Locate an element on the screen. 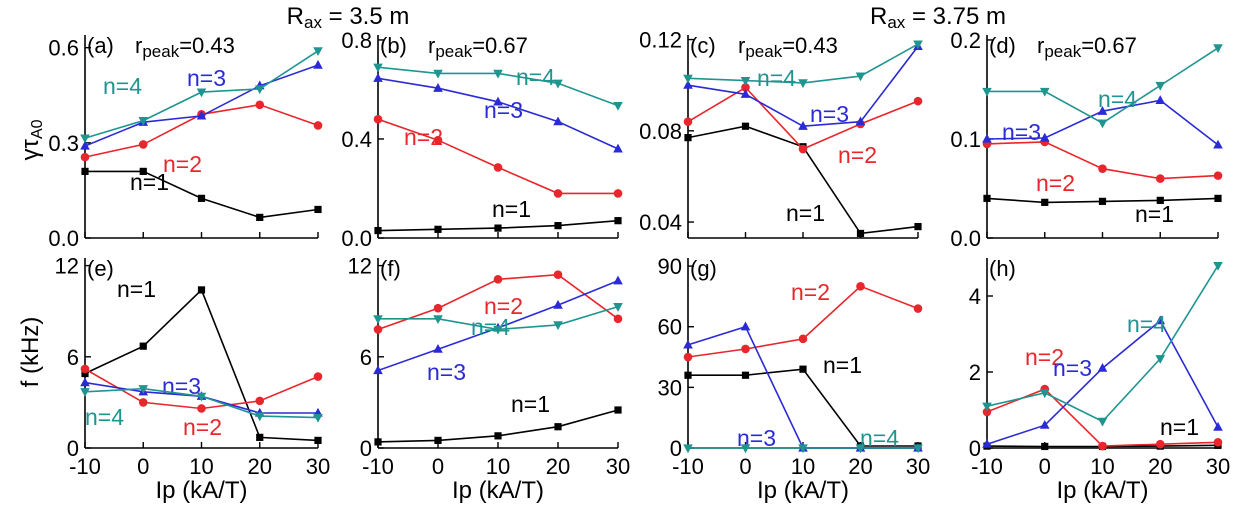 Image resolution: width=1250 pixels, height=514 pixels. y-tick-label: 90 is located at coordinates (670, 266).